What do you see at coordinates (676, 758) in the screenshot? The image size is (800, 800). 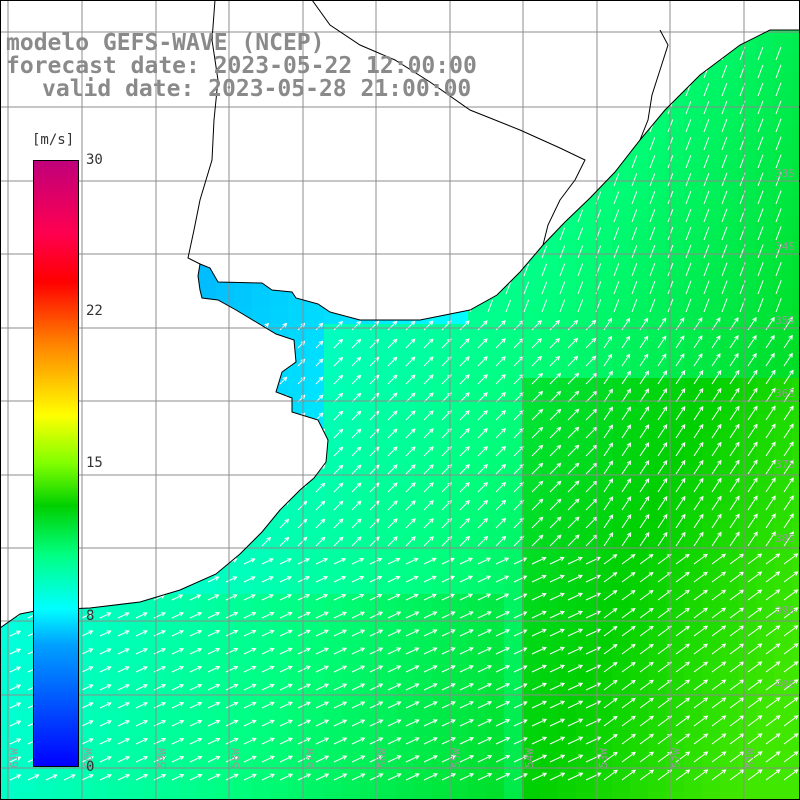 I see `lon-label: 52W` at bounding box center [676, 758].